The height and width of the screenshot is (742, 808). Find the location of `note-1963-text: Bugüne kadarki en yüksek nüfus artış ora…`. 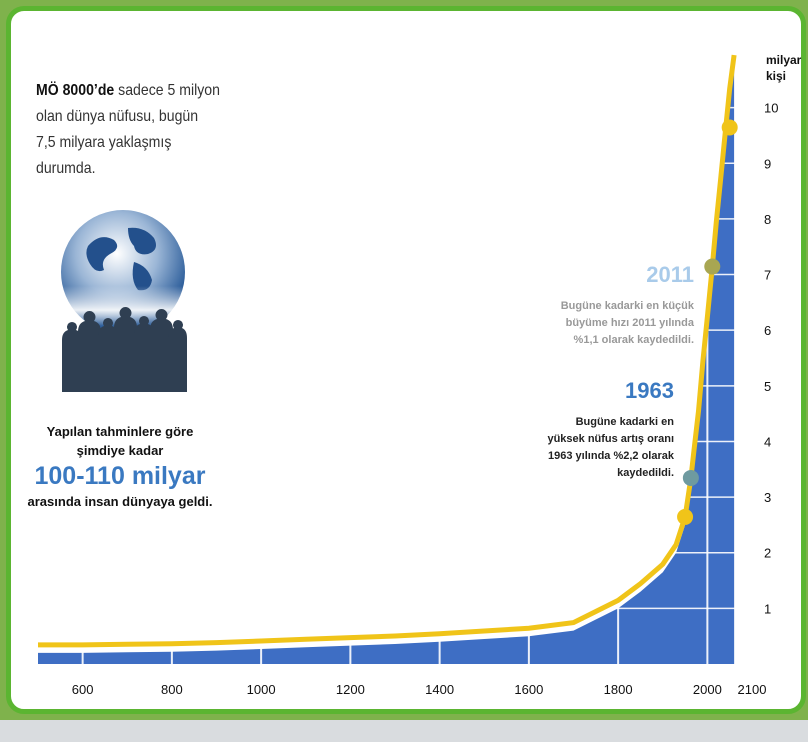

note-1963-text: Bugüne kadarki en yüksek nüfus artış ora… is located at coordinates (610, 447).